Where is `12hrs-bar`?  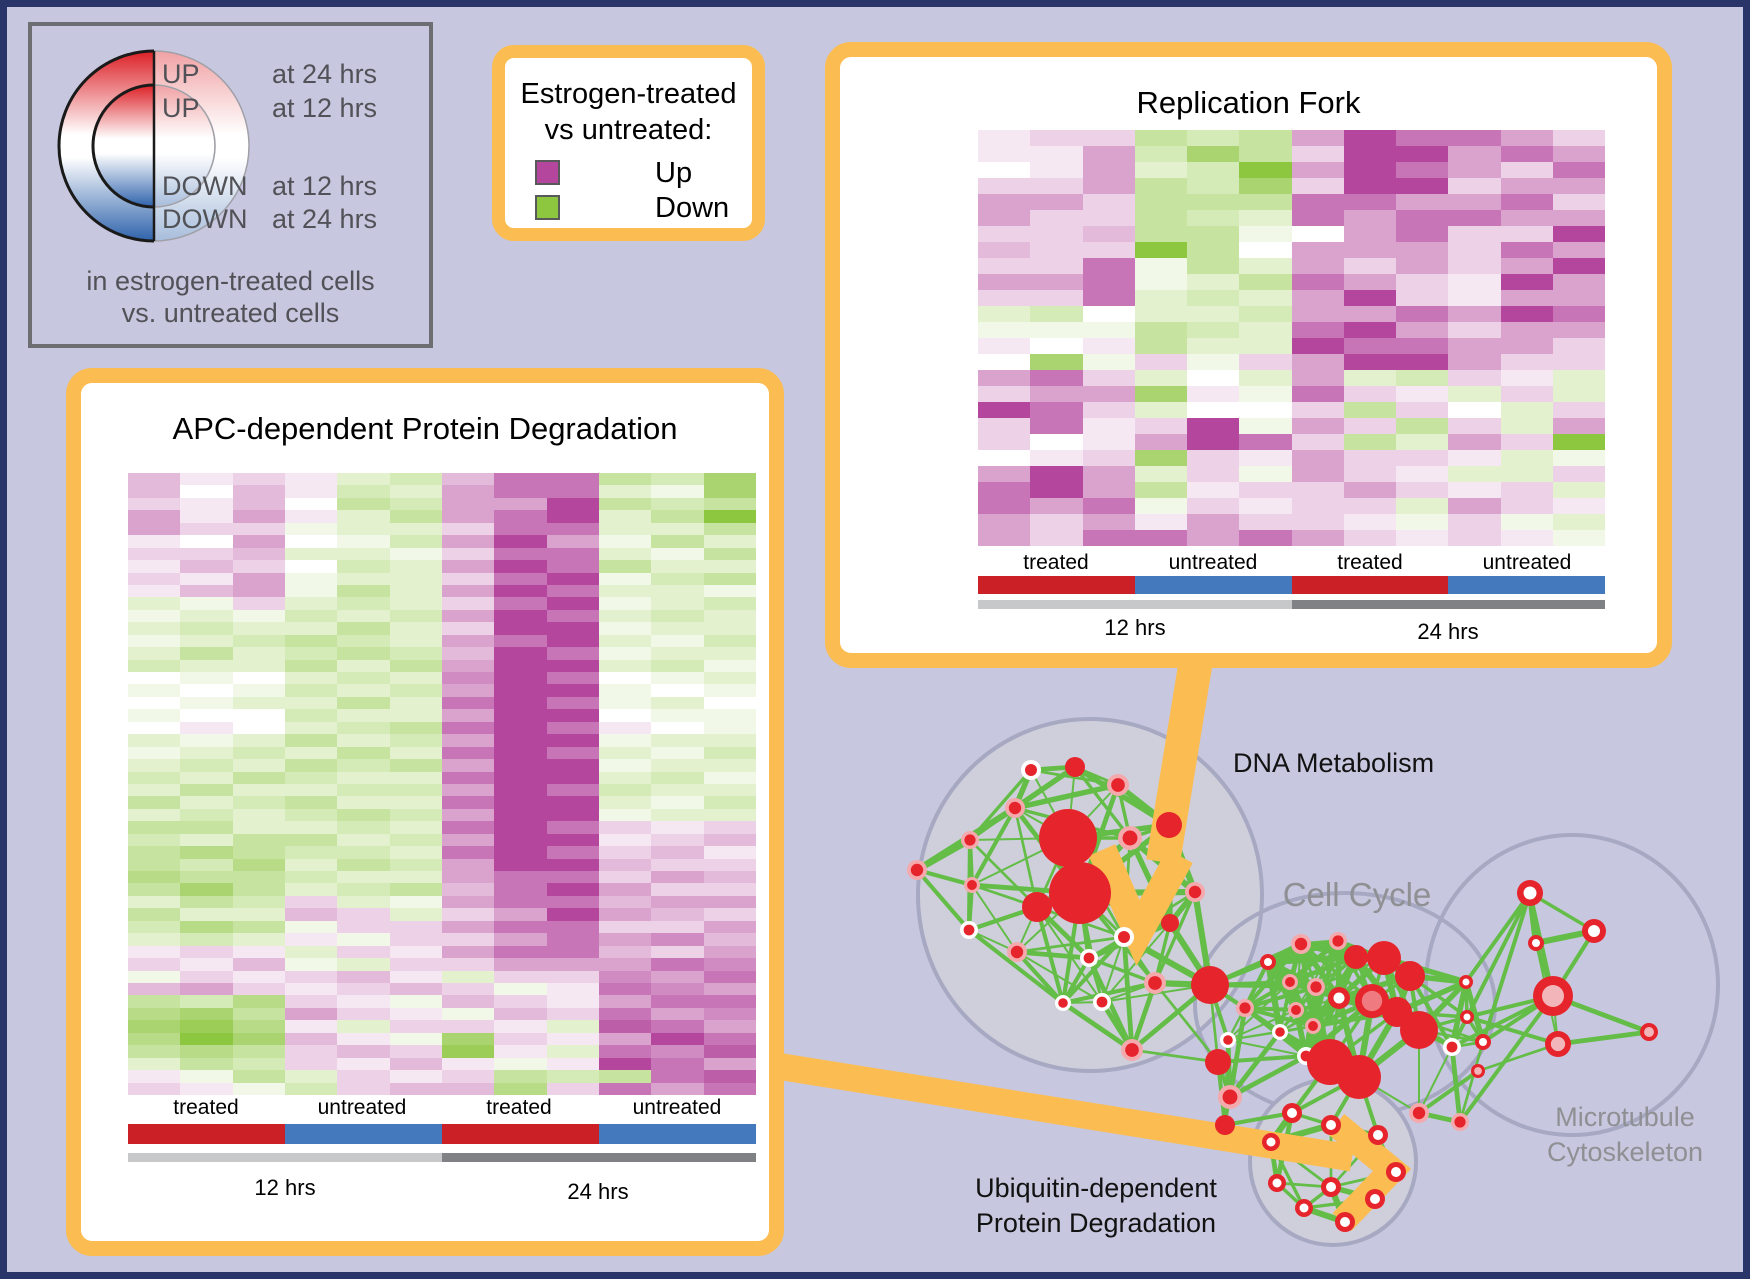
12hrs-bar is located at coordinates (1135, 604).